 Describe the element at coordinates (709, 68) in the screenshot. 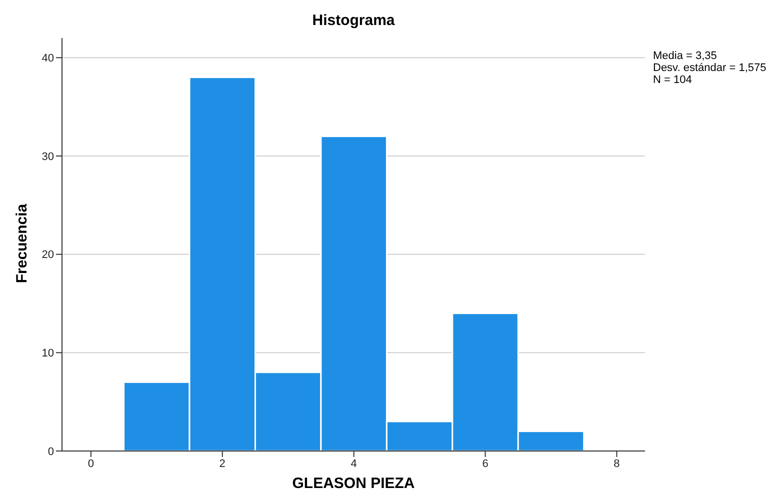

I see `text: Desv. estándar = 1,575` at that location.